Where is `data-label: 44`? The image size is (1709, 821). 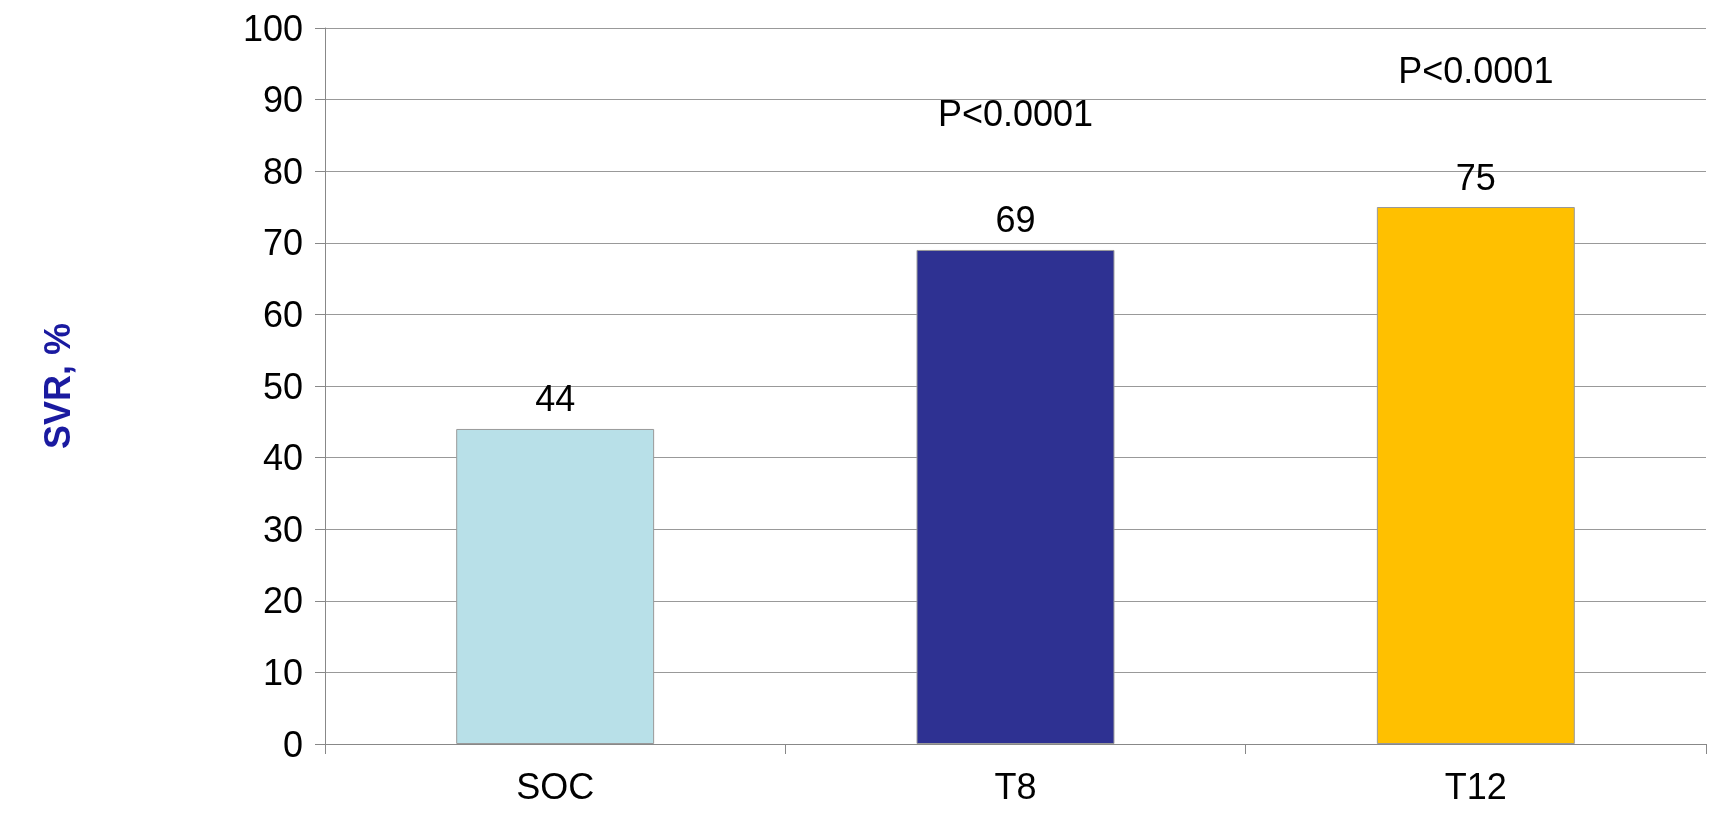
data-label: 44 is located at coordinates (555, 399).